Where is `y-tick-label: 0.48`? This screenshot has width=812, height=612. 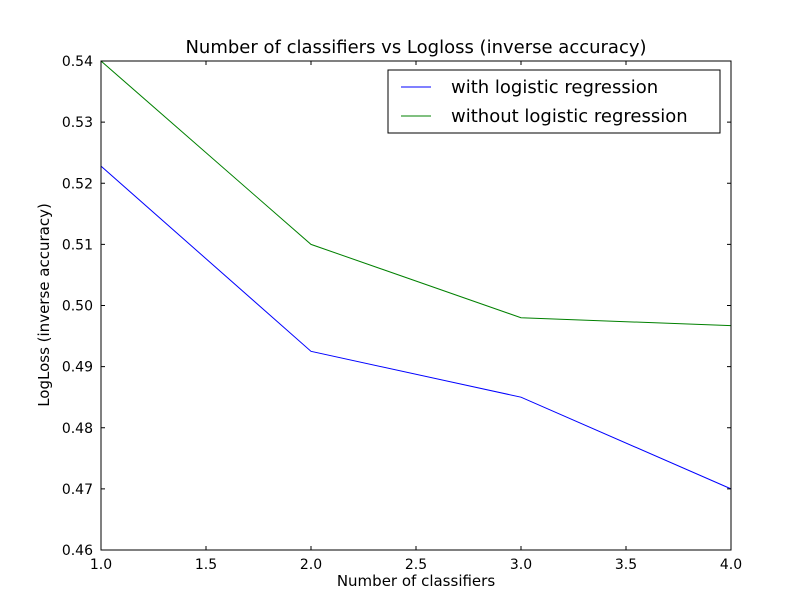 y-tick-label: 0.48 is located at coordinates (77, 429).